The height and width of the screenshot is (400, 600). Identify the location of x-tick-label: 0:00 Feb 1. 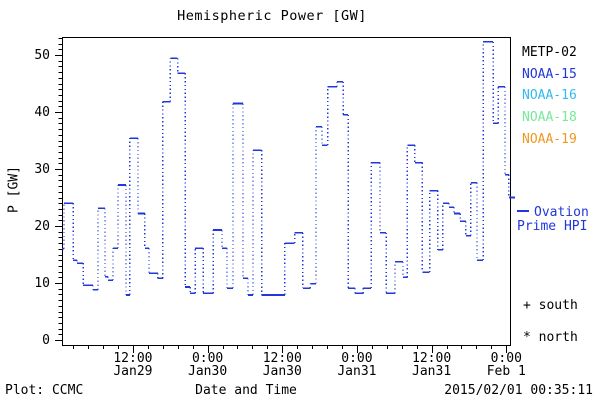
(506, 365).